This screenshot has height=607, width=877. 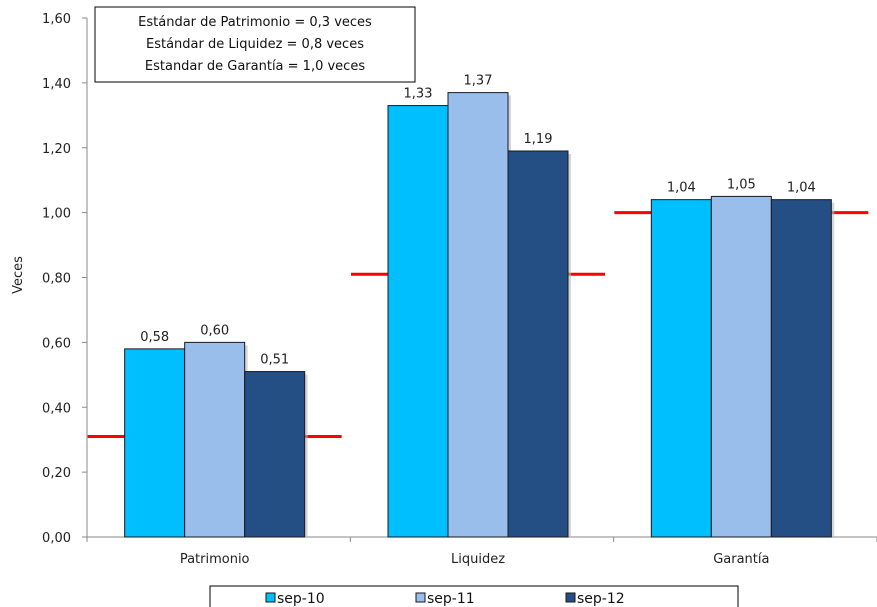 I want to click on data-label: 0,60, so click(x=214, y=330).